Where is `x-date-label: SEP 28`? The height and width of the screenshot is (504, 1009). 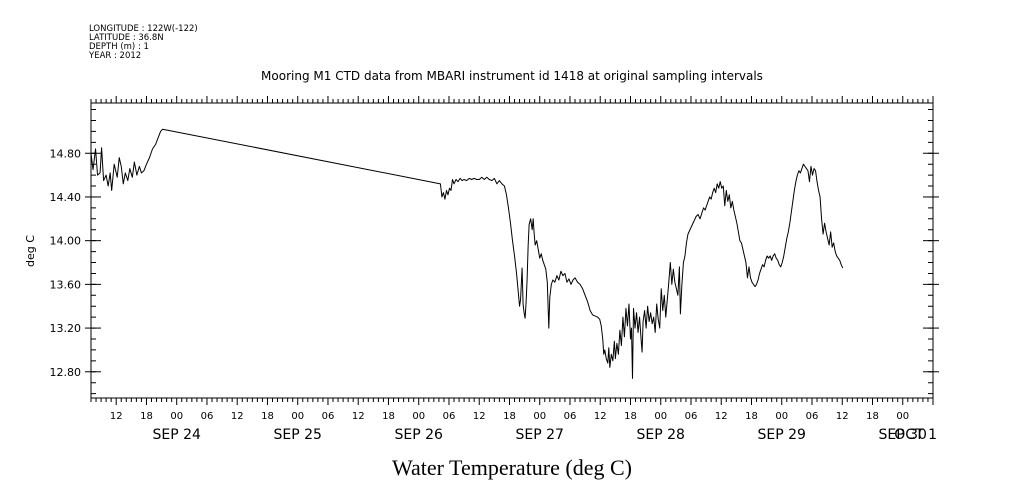
x-date-label: SEP 28 is located at coordinates (661, 435).